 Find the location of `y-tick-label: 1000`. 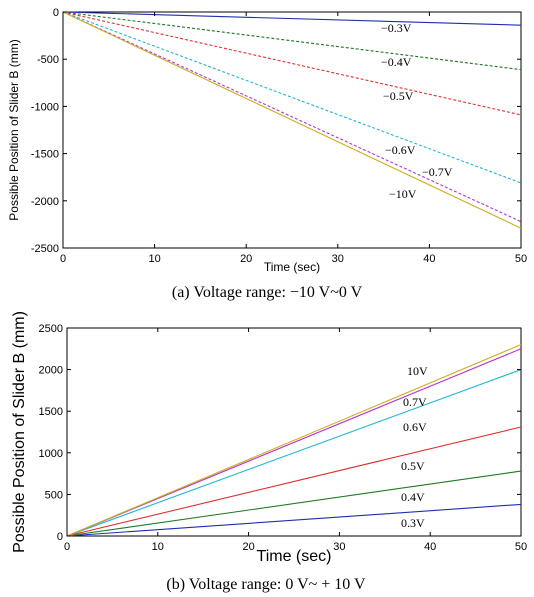

y-tick-label: 1000 is located at coordinates (51, 454).